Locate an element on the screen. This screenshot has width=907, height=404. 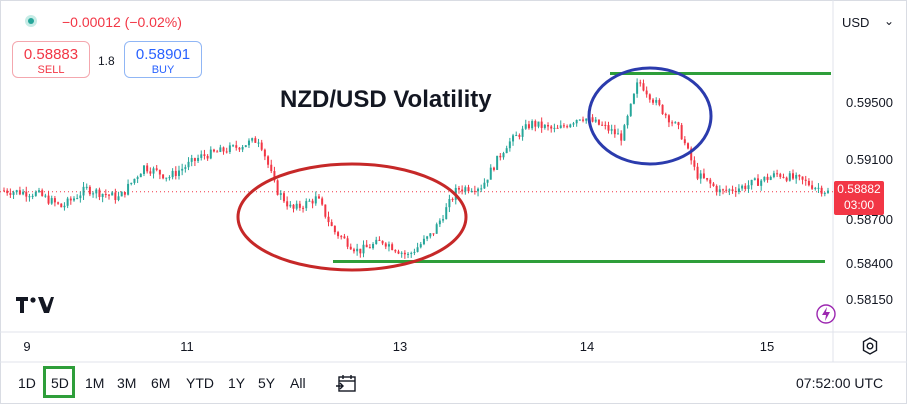
range-button-5y: 5Y is located at coordinates (267, 383).